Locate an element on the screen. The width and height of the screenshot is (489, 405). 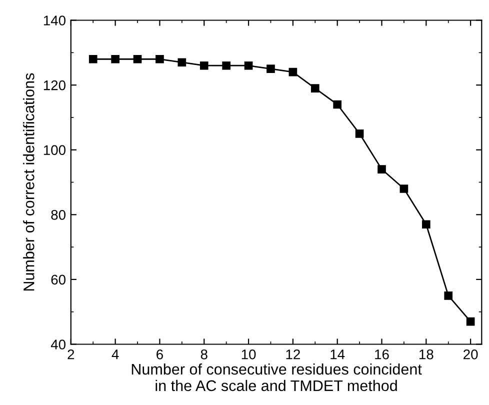
x-tick-label: 12 is located at coordinates (293, 354).